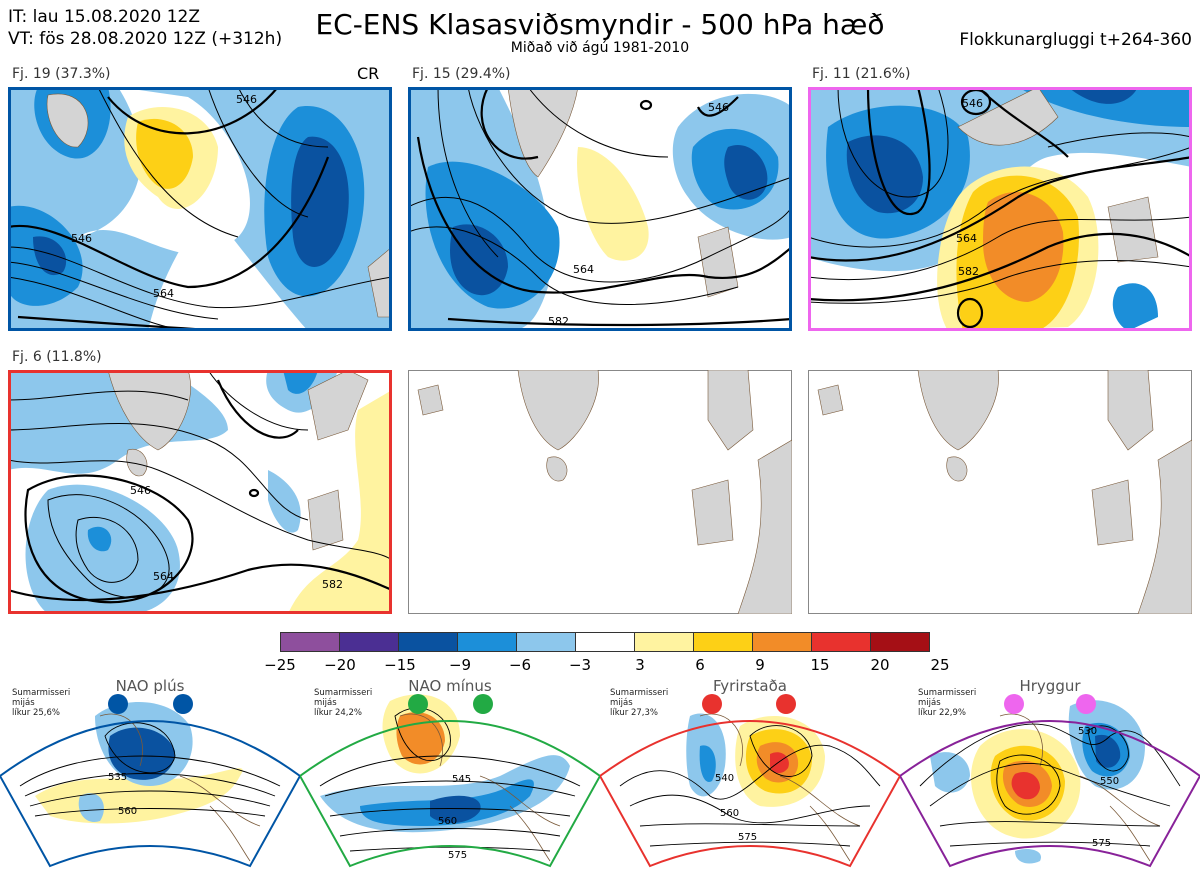 The width and height of the screenshot is (1200, 871). What do you see at coordinates (1050, 781) in the screenshot?
I see `regime-map: 530 550 575` at bounding box center [1050, 781].